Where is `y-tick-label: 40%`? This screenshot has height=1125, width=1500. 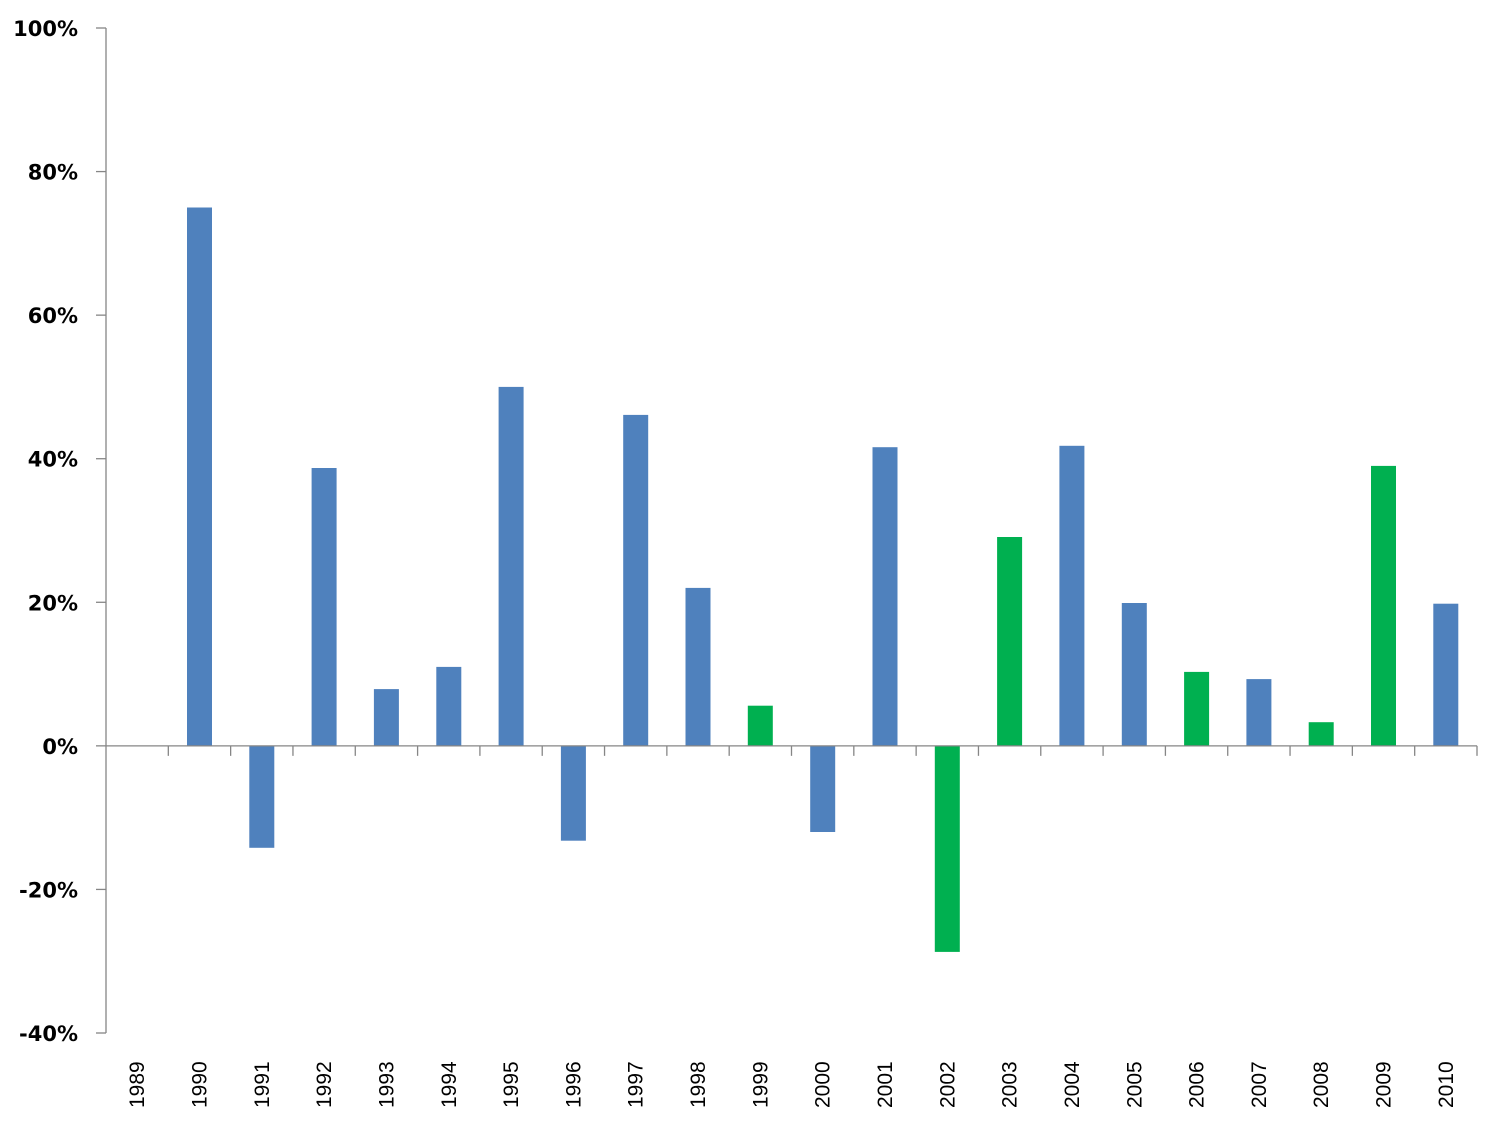 y-tick-label: 40% is located at coordinates (53, 460).